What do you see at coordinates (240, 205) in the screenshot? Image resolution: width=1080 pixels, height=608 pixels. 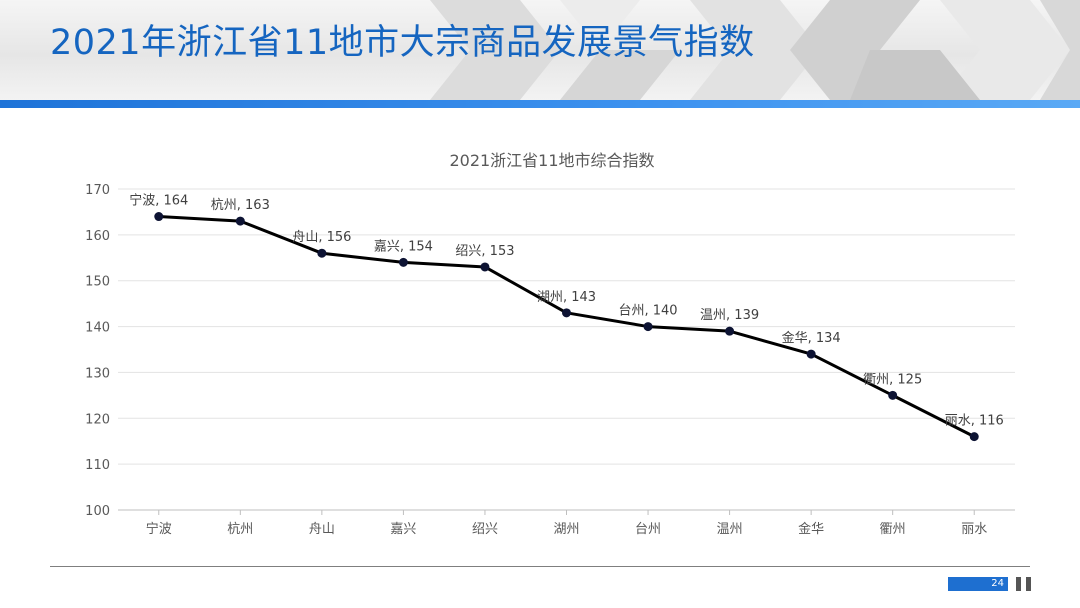 I see `data-label: 杭州, 163` at bounding box center [240, 205].